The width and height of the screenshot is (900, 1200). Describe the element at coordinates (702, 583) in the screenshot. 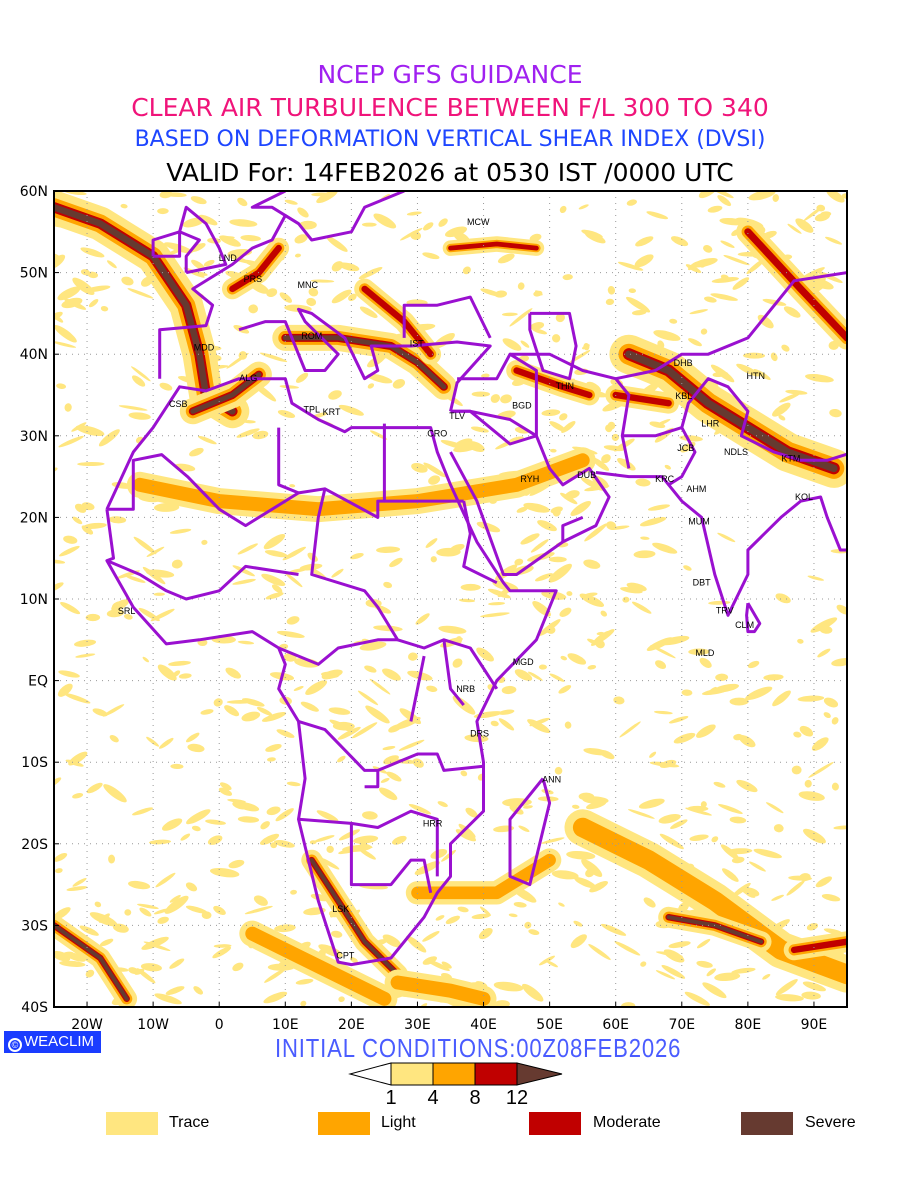

I see `station-label-dbt: DBT` at that location.